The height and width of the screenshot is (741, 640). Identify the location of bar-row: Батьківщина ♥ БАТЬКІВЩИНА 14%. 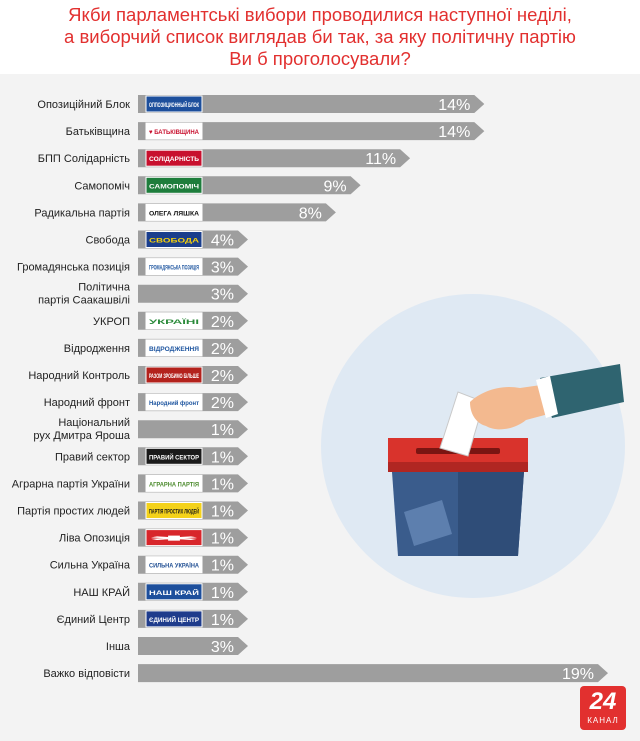
(275, 131).